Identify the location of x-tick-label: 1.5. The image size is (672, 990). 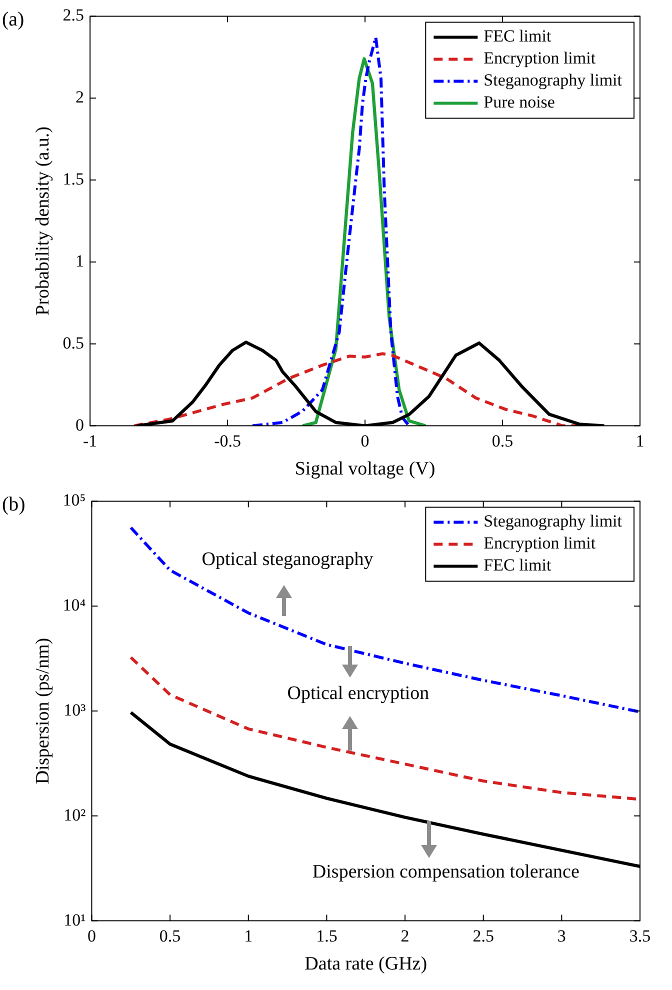
(327, 936).